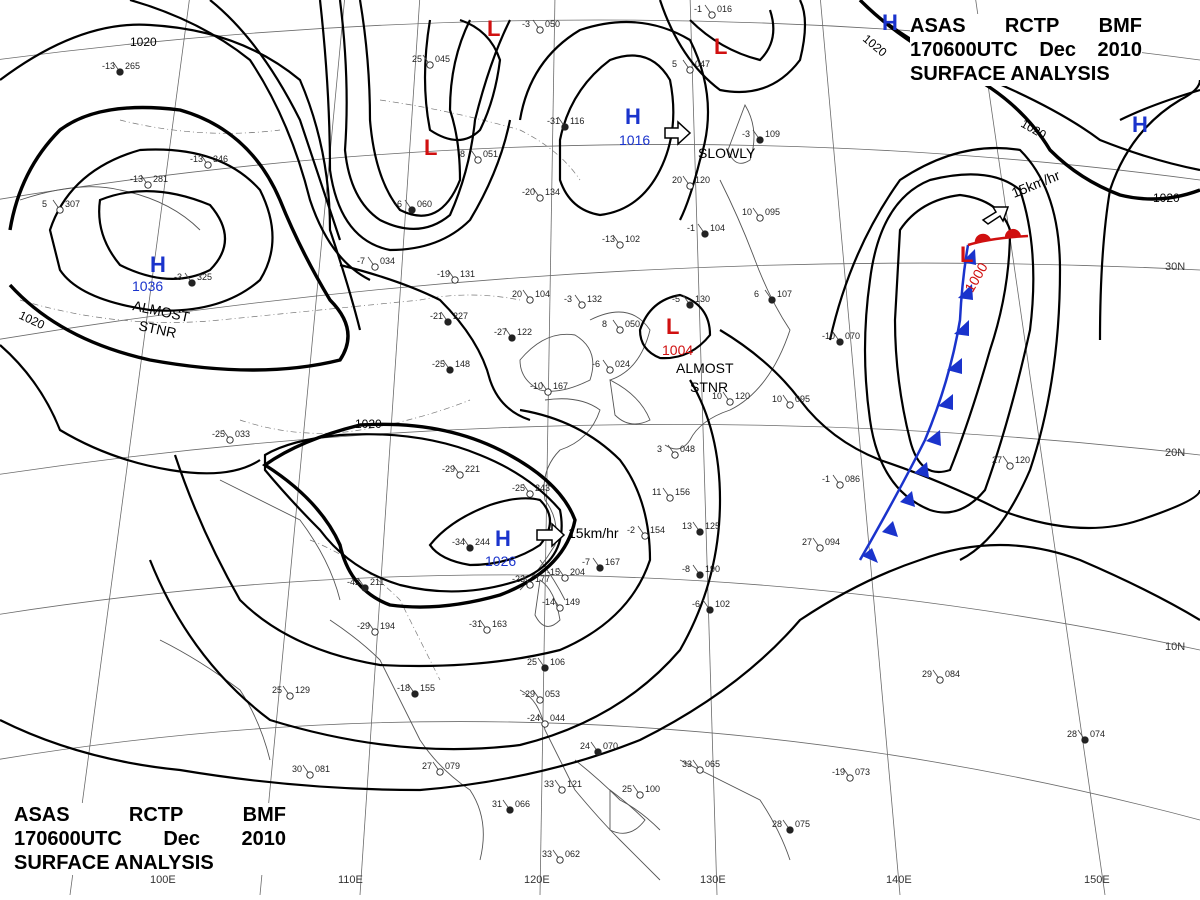 This screenshot has height=900, width=1200. Describe the element at coordinates (532, 662) in the screenshot. I see `station-temperature: 25` at that location.